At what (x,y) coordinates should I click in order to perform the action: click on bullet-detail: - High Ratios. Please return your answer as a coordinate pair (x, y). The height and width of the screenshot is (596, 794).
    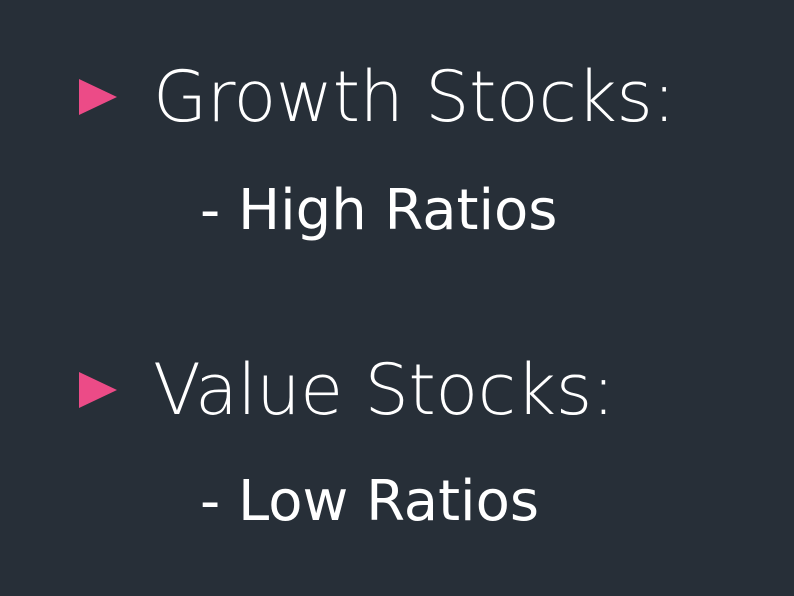
    Looking at the image, I should click on (379, 210).